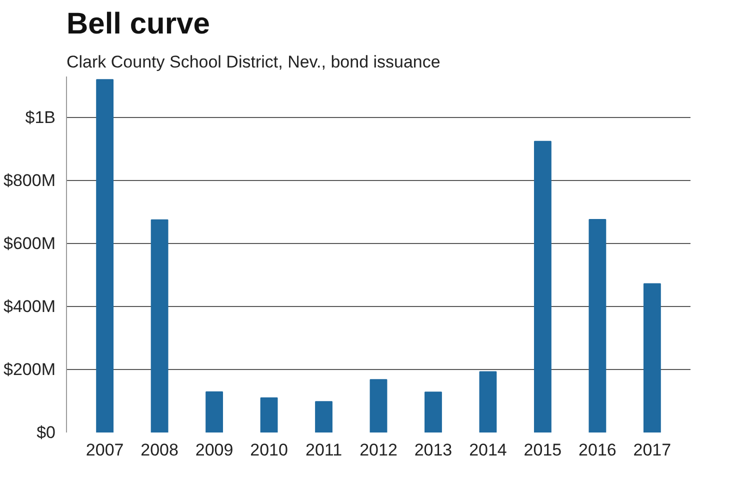  What do you see at coordinates (105, 450) in the screenshot?
I see `x-tick-label: 2007` at bounding box center [105, 450].